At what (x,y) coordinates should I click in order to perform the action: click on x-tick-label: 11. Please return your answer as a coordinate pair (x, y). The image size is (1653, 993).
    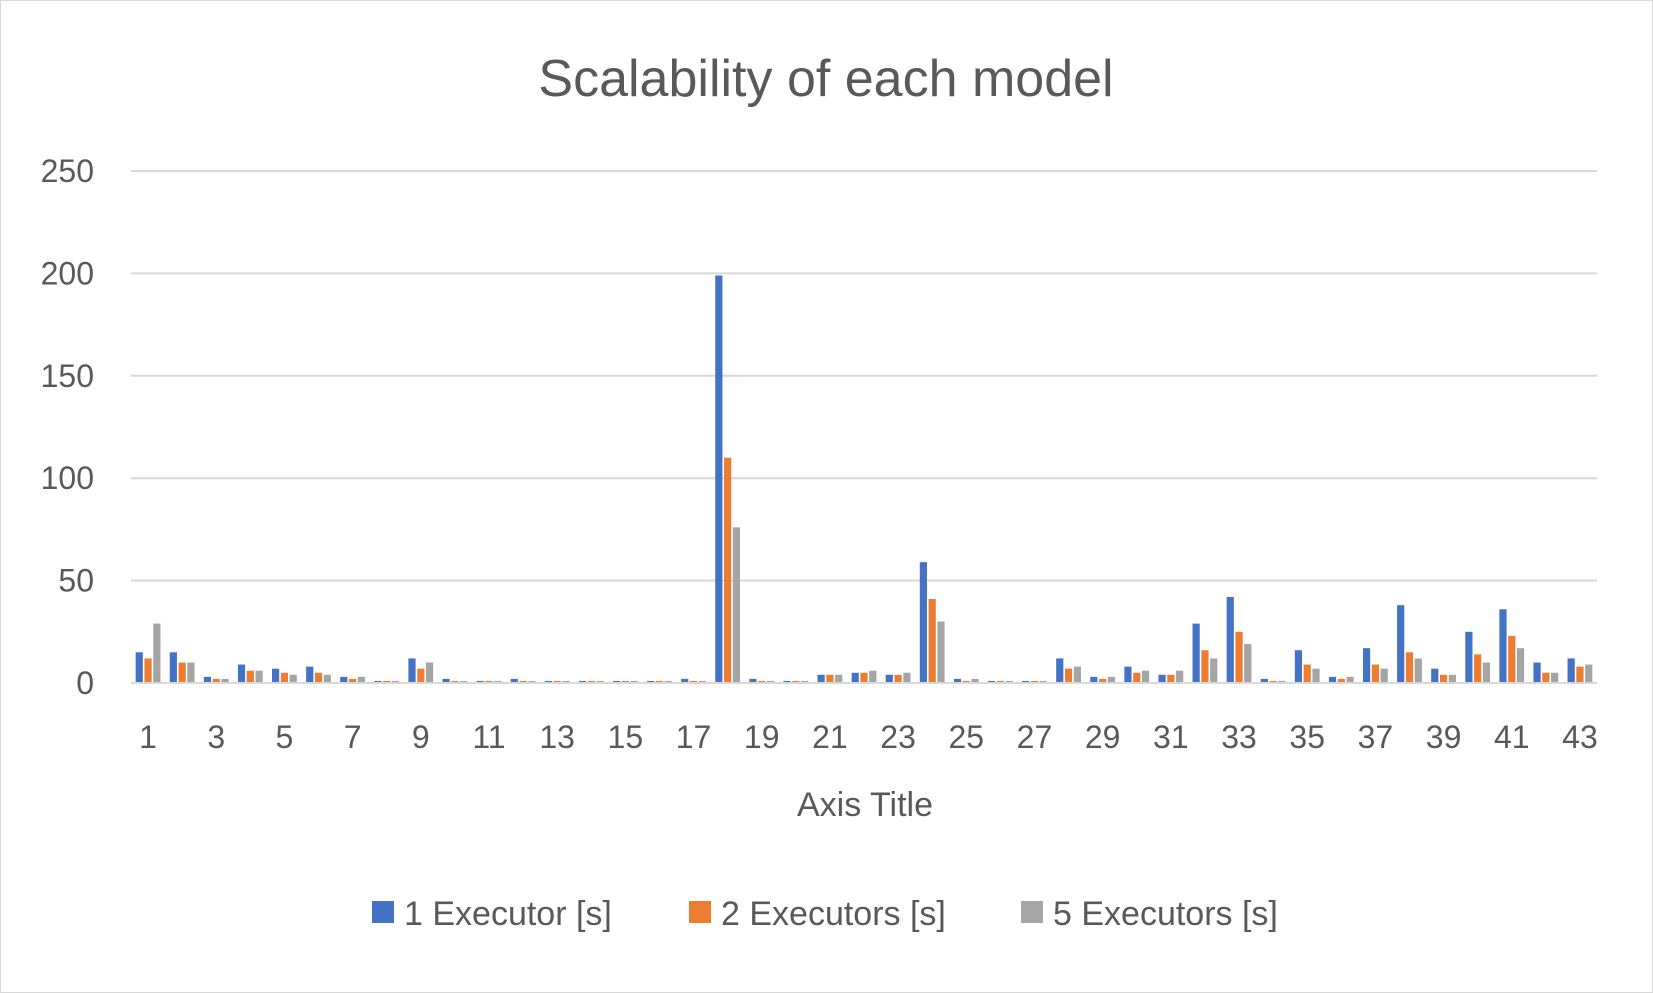
    Looking at the image, I should click on (488, 737).